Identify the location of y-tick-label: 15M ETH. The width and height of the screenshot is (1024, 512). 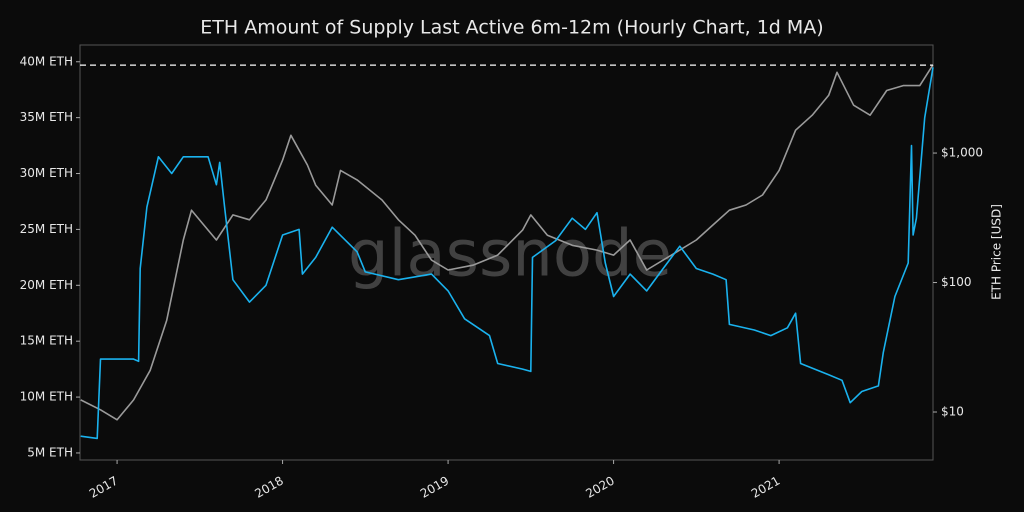
(46, 341).